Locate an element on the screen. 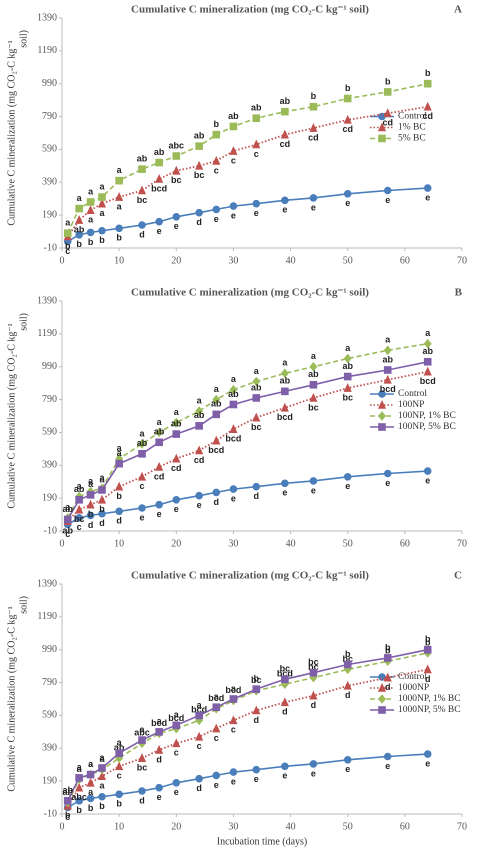 The height and width of the screenshot is (850, 482). legend-label: 1000NP is located at coordinates (413, 688).